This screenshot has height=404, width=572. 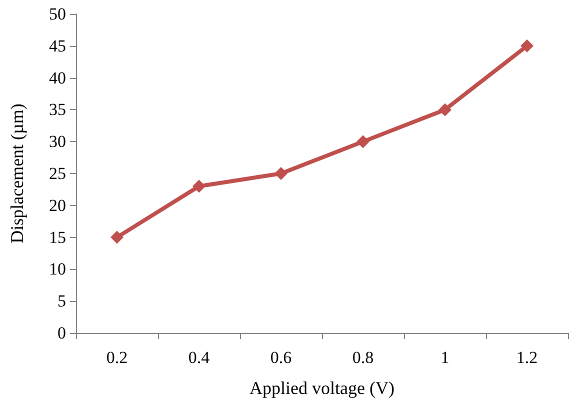 I want to click on y-tick-label: 30, so click(x=57, y=142).